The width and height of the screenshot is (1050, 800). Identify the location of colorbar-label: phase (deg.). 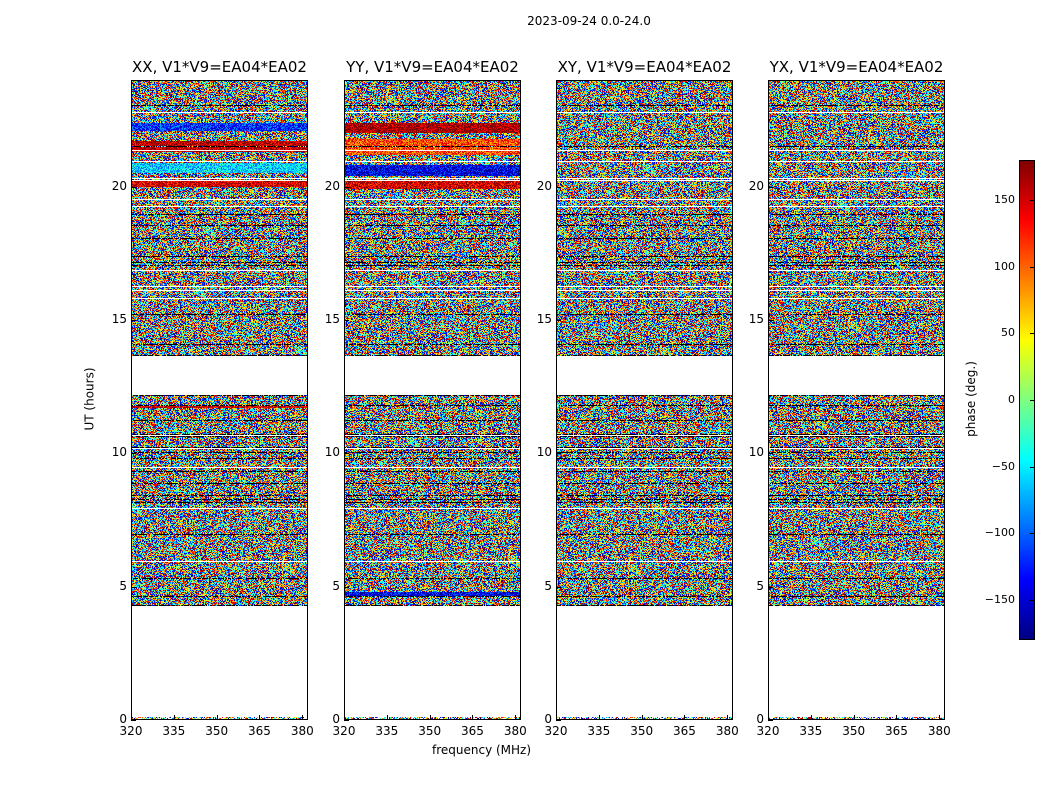
(970, 399).